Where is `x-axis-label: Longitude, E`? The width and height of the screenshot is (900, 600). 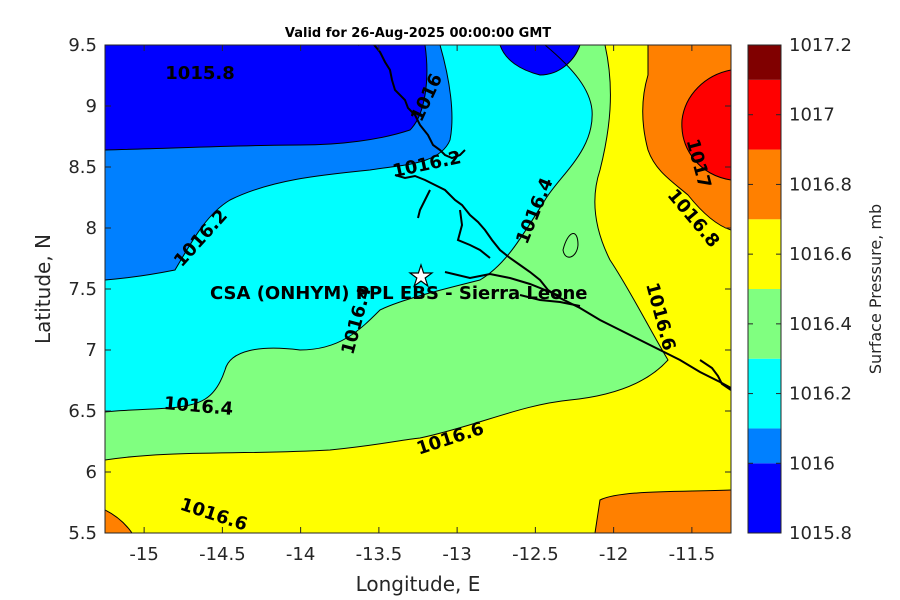 x-axis-label: Longitude, E is located at coordinates (418, 584).